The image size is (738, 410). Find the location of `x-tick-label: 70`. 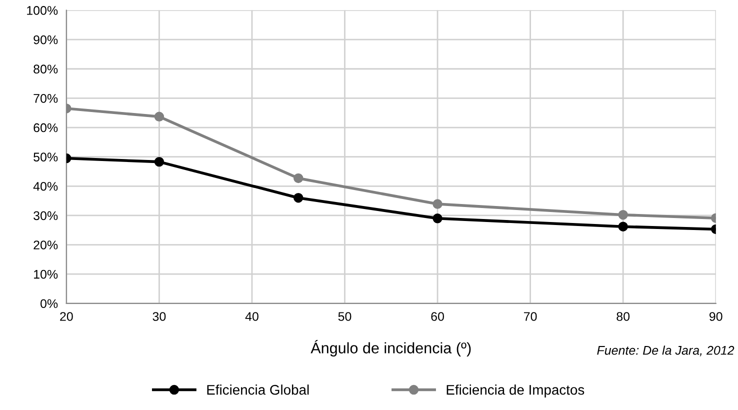

x-tick-label: 70 is located at coordinates (530, 316).